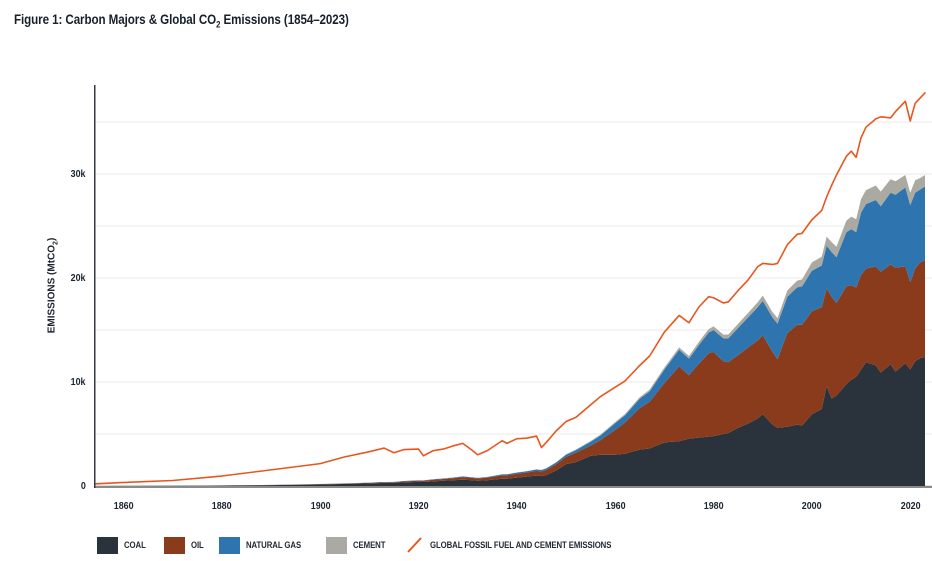  I want to click on y-axis-label-text: EMISSIONS (MtCO, so click(52, 289).